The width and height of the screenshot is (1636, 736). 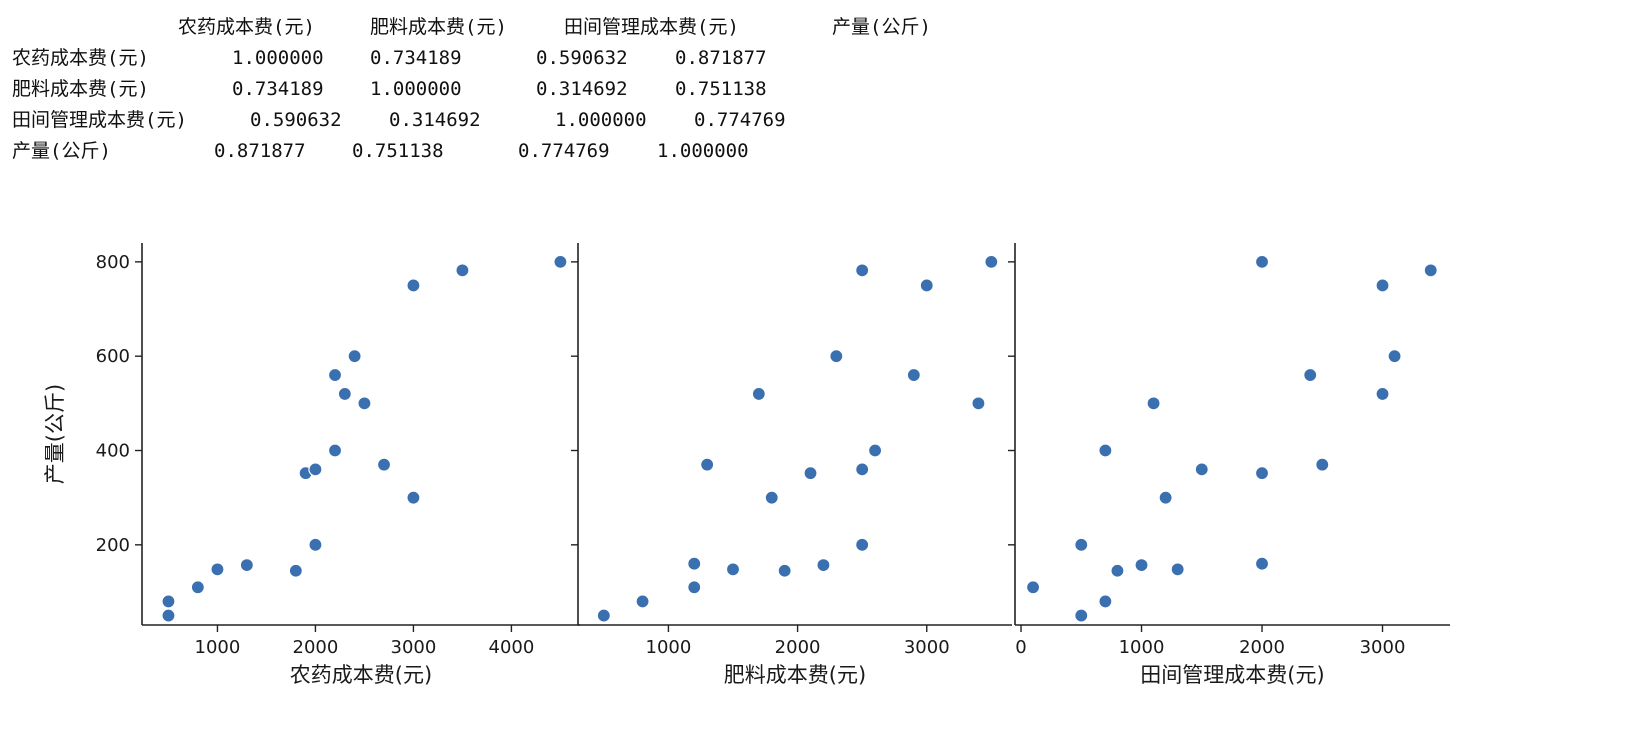 I want to click on correlation-column-header: 肥料成本费(元), so click(x=438, y=27).